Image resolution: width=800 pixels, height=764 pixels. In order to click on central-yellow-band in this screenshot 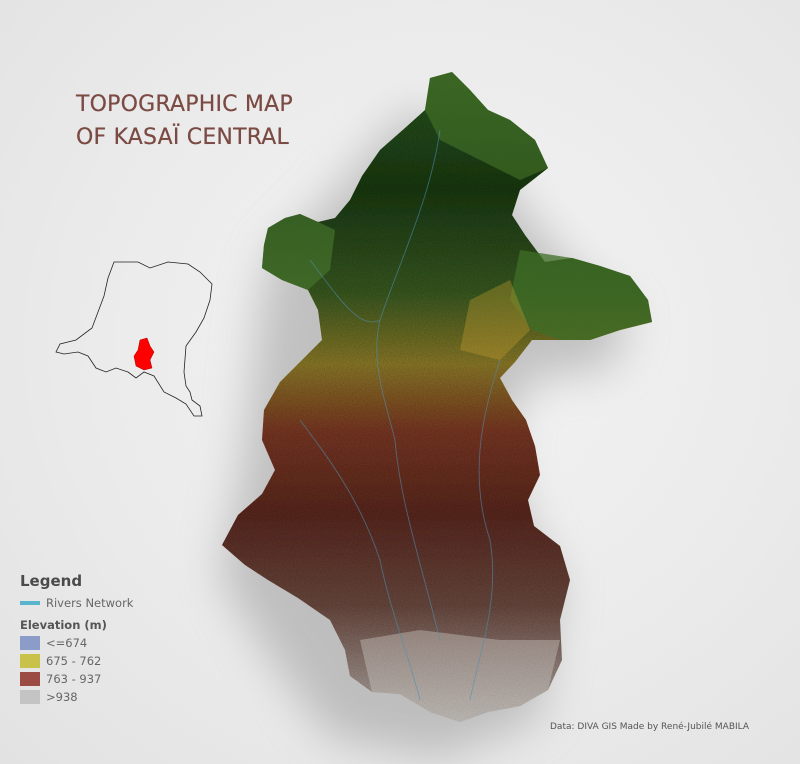, I will do `click(495, 320)`.